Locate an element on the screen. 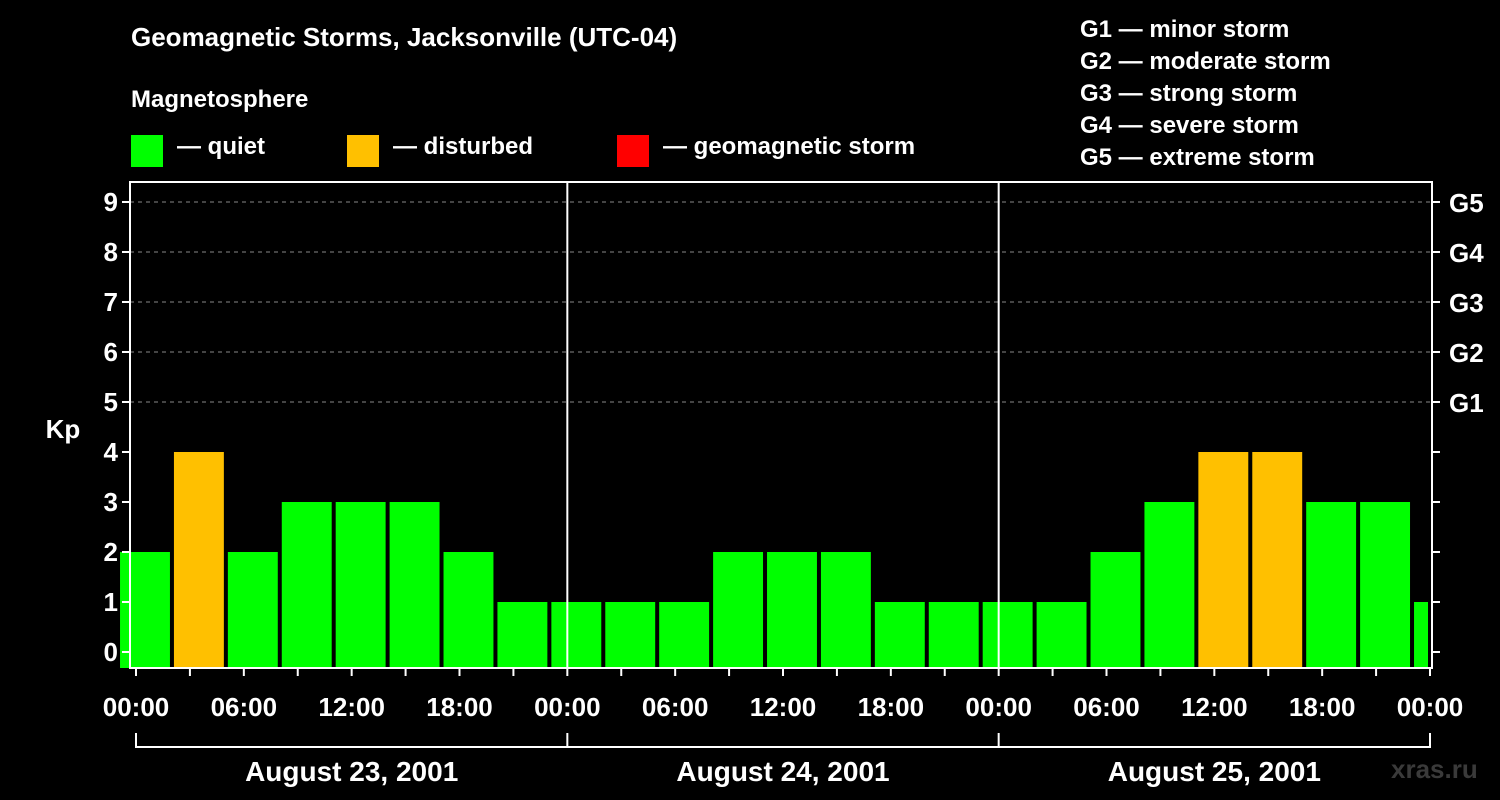  g-label-G5: G5 is located at coordinates (1466, 203).